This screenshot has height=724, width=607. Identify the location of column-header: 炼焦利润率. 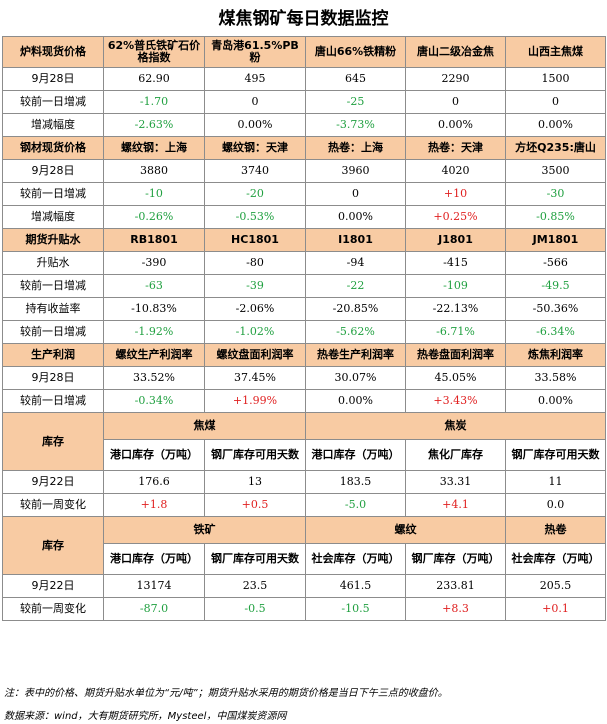
(555, 355).